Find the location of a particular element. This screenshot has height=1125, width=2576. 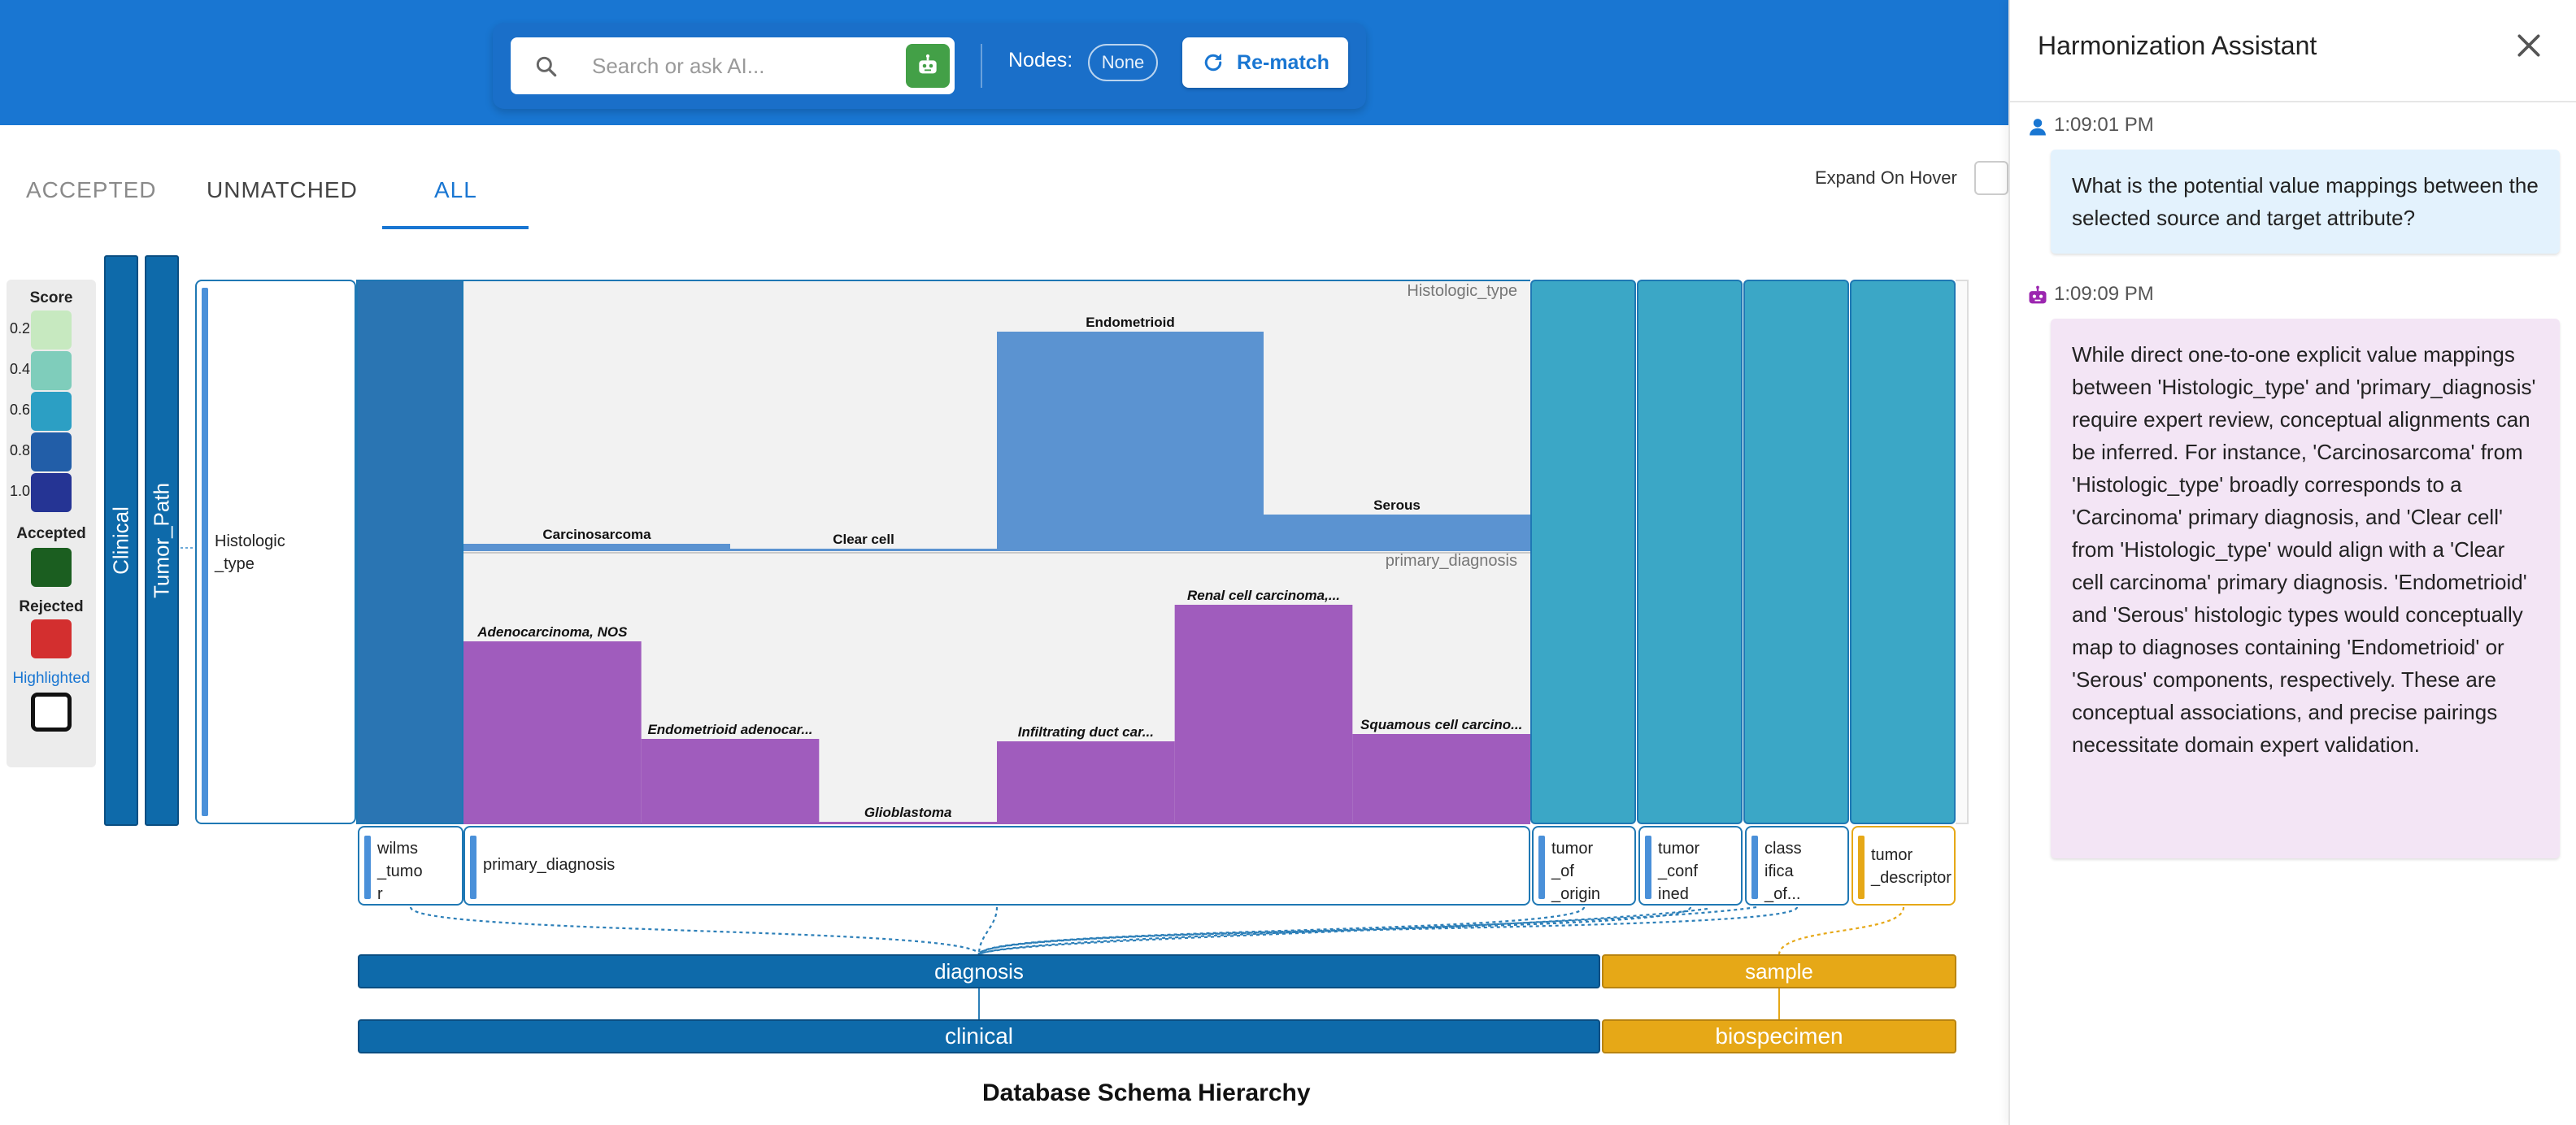

search-input is located at coordinates (730, 66).